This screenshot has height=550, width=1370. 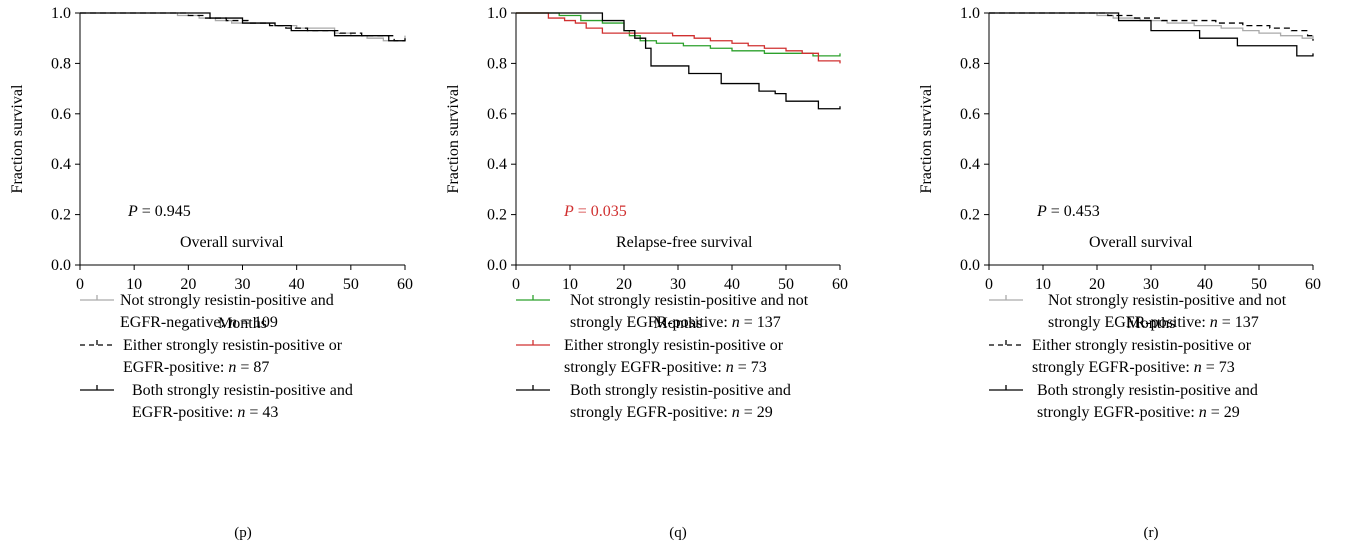 I want to click on legend-label-line: EGFR-positive: n = 87, so click(x=196, y=367).